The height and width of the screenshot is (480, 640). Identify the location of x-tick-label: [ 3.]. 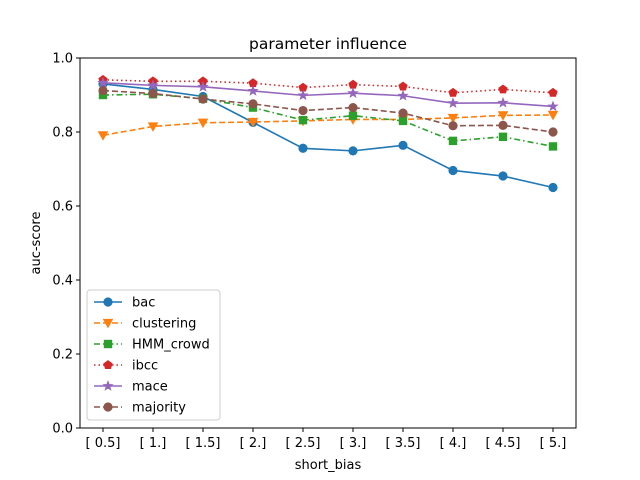
(353, 443).